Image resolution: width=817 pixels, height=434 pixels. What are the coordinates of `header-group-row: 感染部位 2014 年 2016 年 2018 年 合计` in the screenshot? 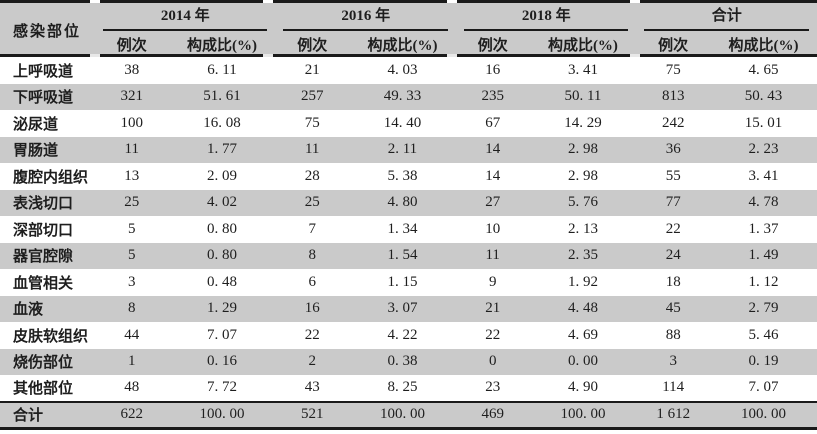 It's located at (408, 30).